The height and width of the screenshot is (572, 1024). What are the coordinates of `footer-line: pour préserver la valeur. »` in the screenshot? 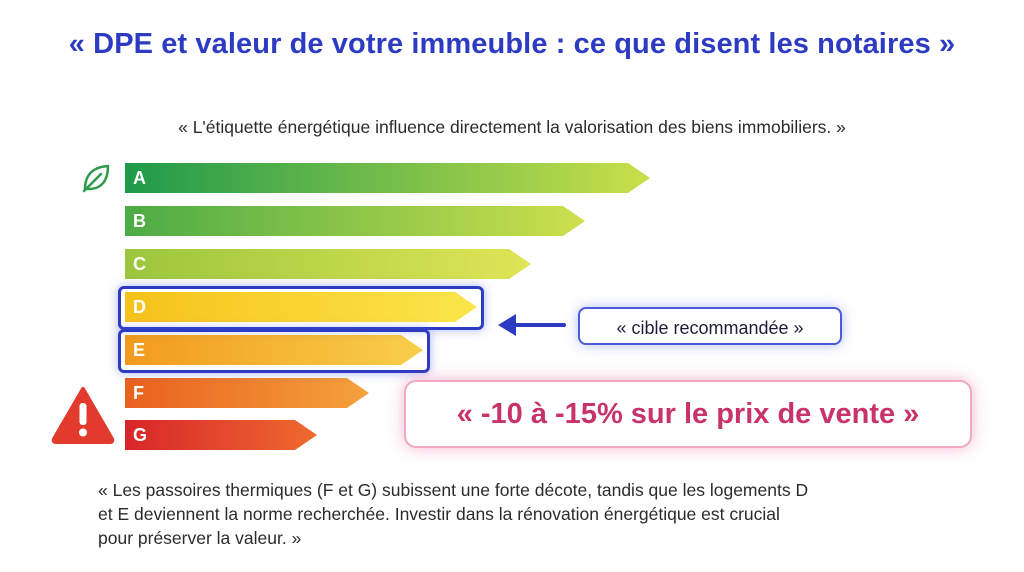 It's located at (200, 538).